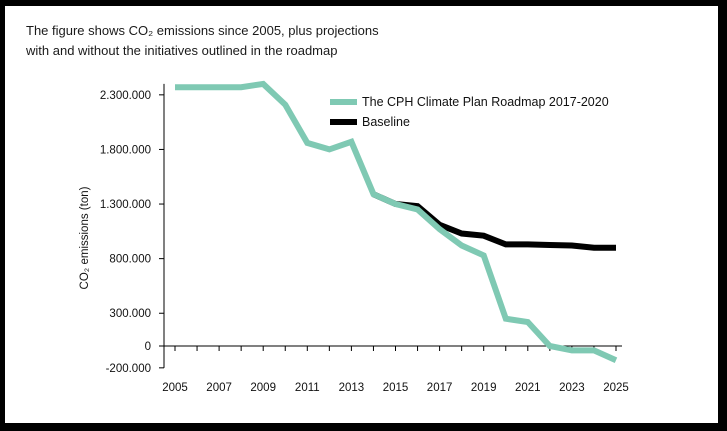 The image size is (727, 431). I want to click on y-tick-label: 800.000, so click(130, 260).